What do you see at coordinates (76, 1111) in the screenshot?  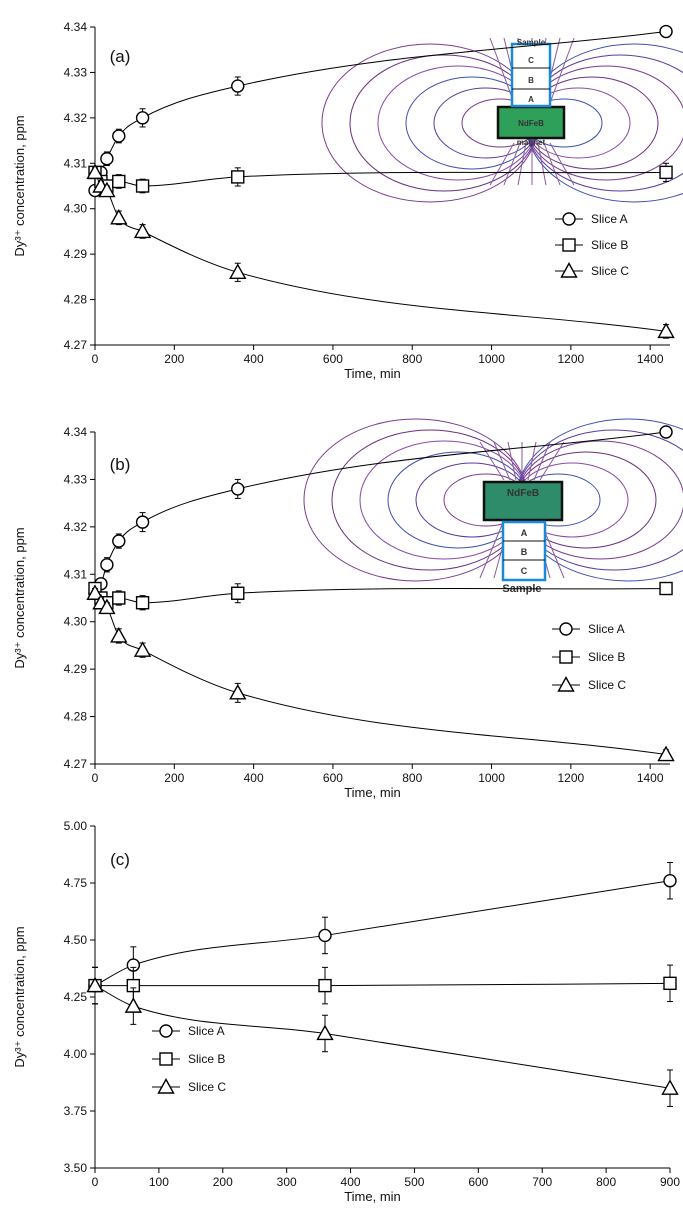 I see `y-tick-label: 3.75` at bounding box center [76, 1111].